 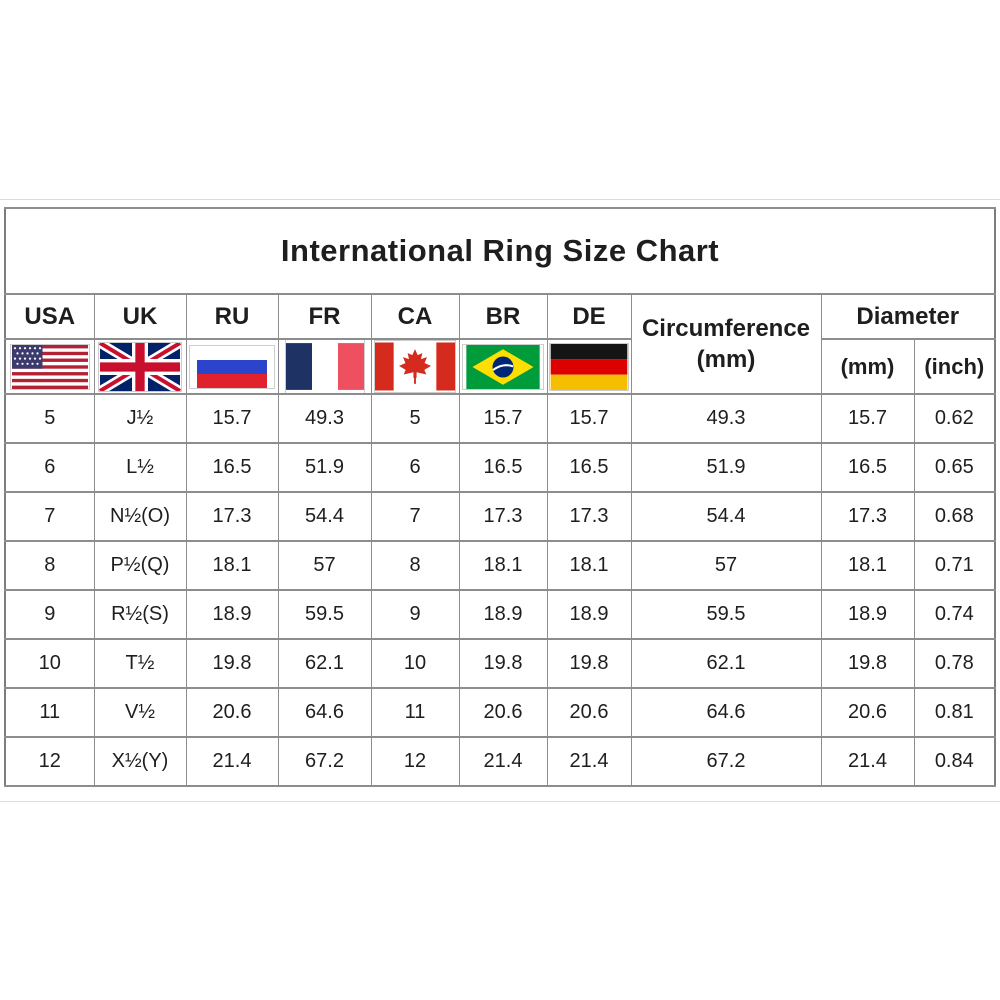 I want to click on column-header-fr: FR, so click(x=324, y=316).